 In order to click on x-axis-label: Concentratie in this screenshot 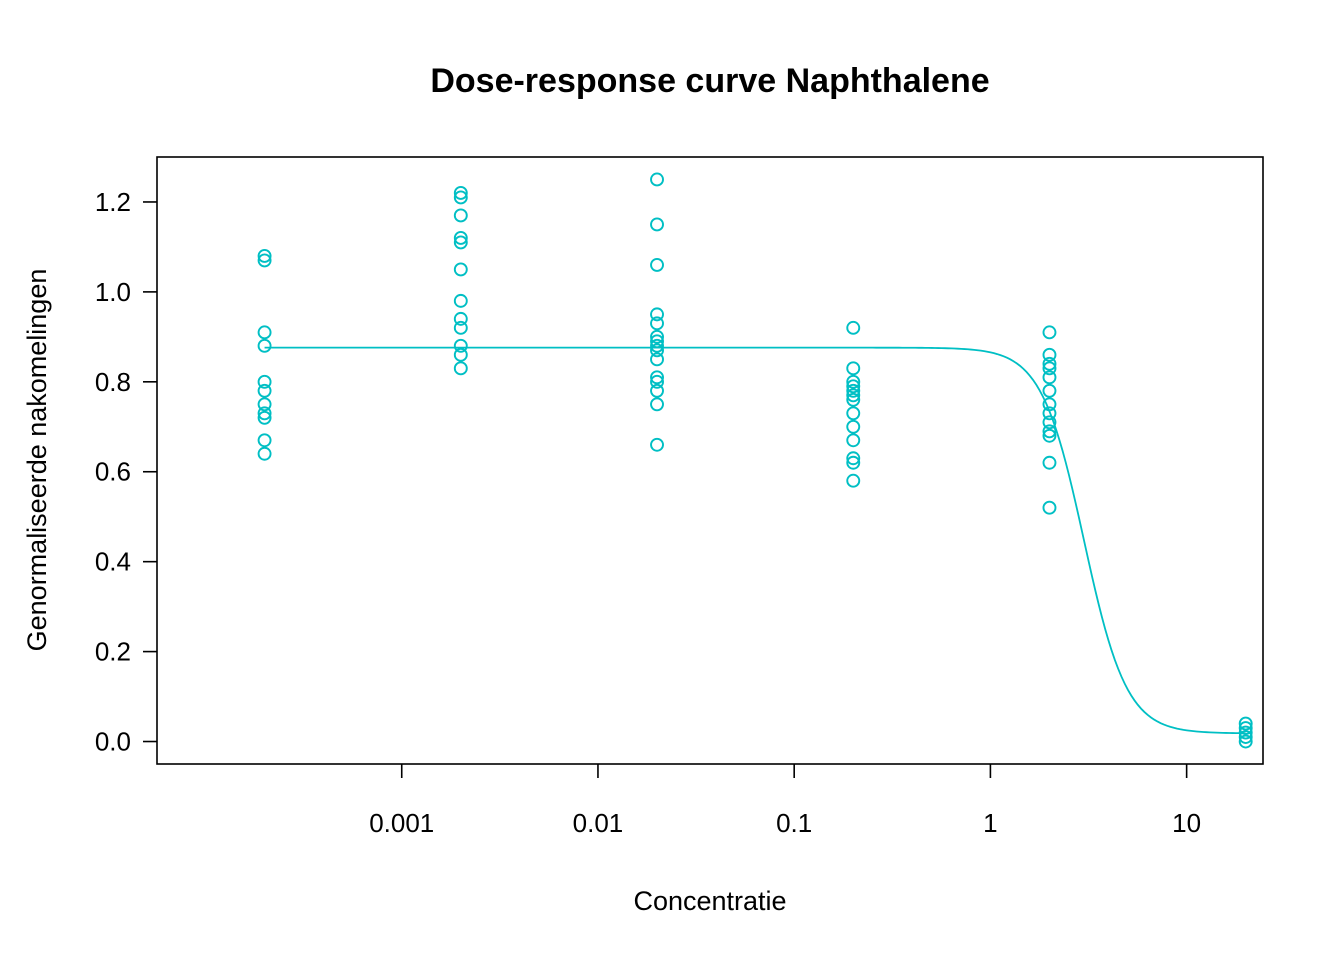, I will do `click(709, 901)`.